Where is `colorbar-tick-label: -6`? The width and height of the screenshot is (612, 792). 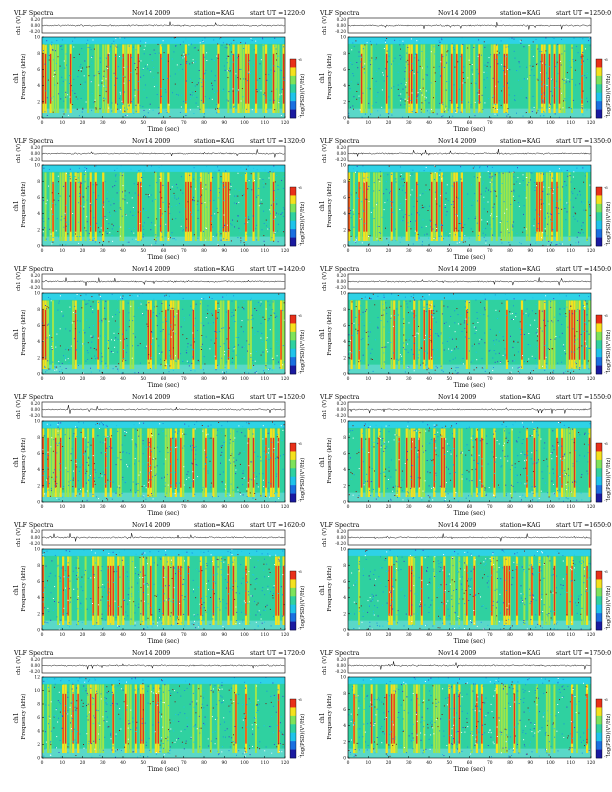
colorbar-tick-label: -6 is located at coordinates (606, 315).